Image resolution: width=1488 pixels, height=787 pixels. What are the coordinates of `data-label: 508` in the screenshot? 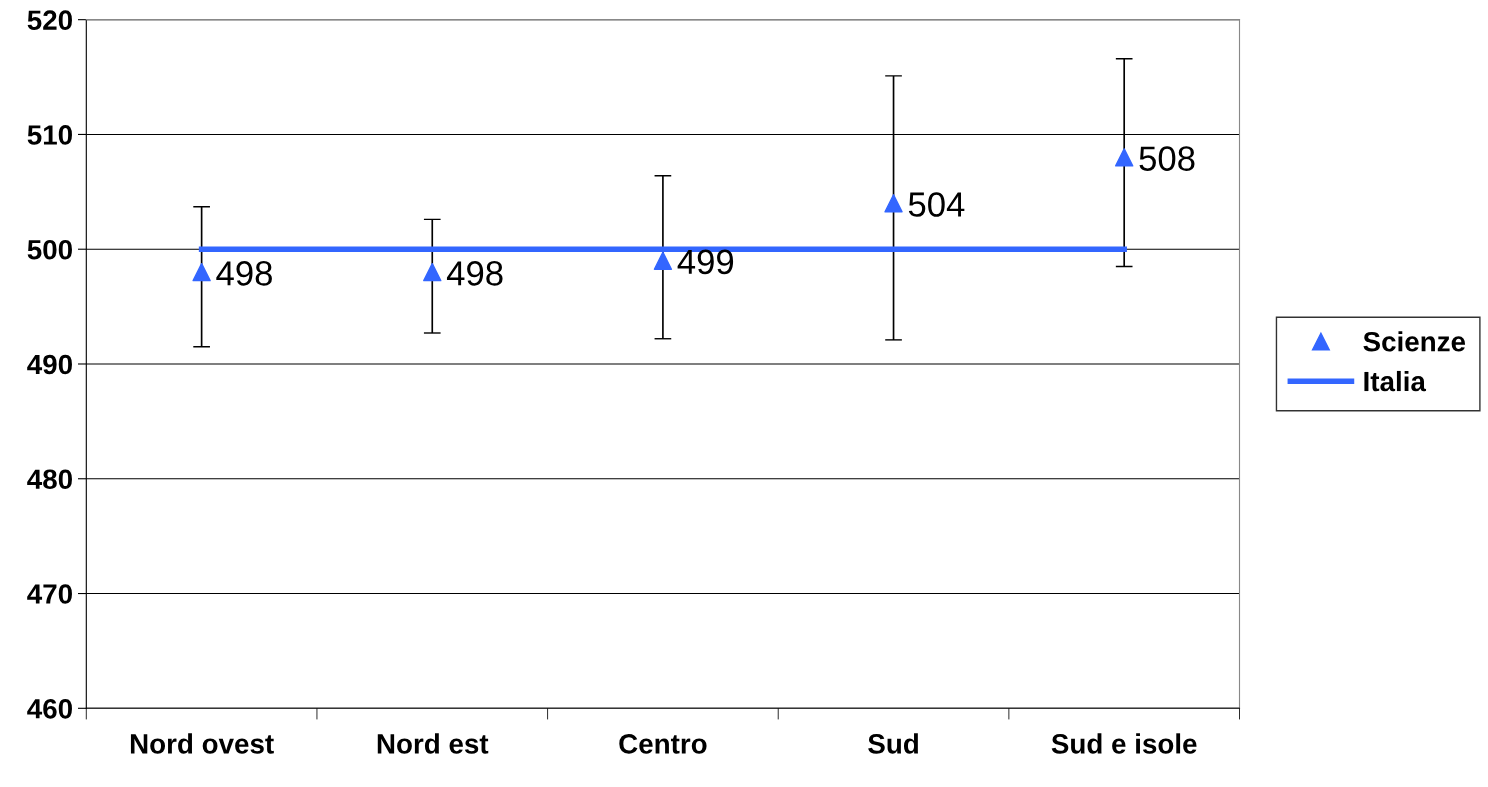 It's located at (1167, 158).